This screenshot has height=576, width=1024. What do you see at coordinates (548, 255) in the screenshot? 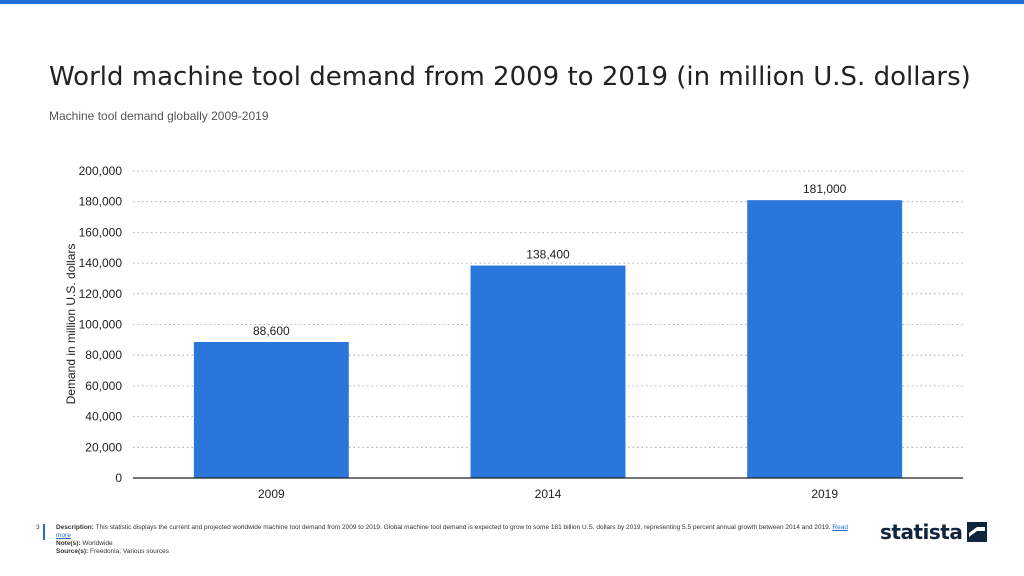
I see `data-label-2014: 138,400` at bounding box center [548, 255].